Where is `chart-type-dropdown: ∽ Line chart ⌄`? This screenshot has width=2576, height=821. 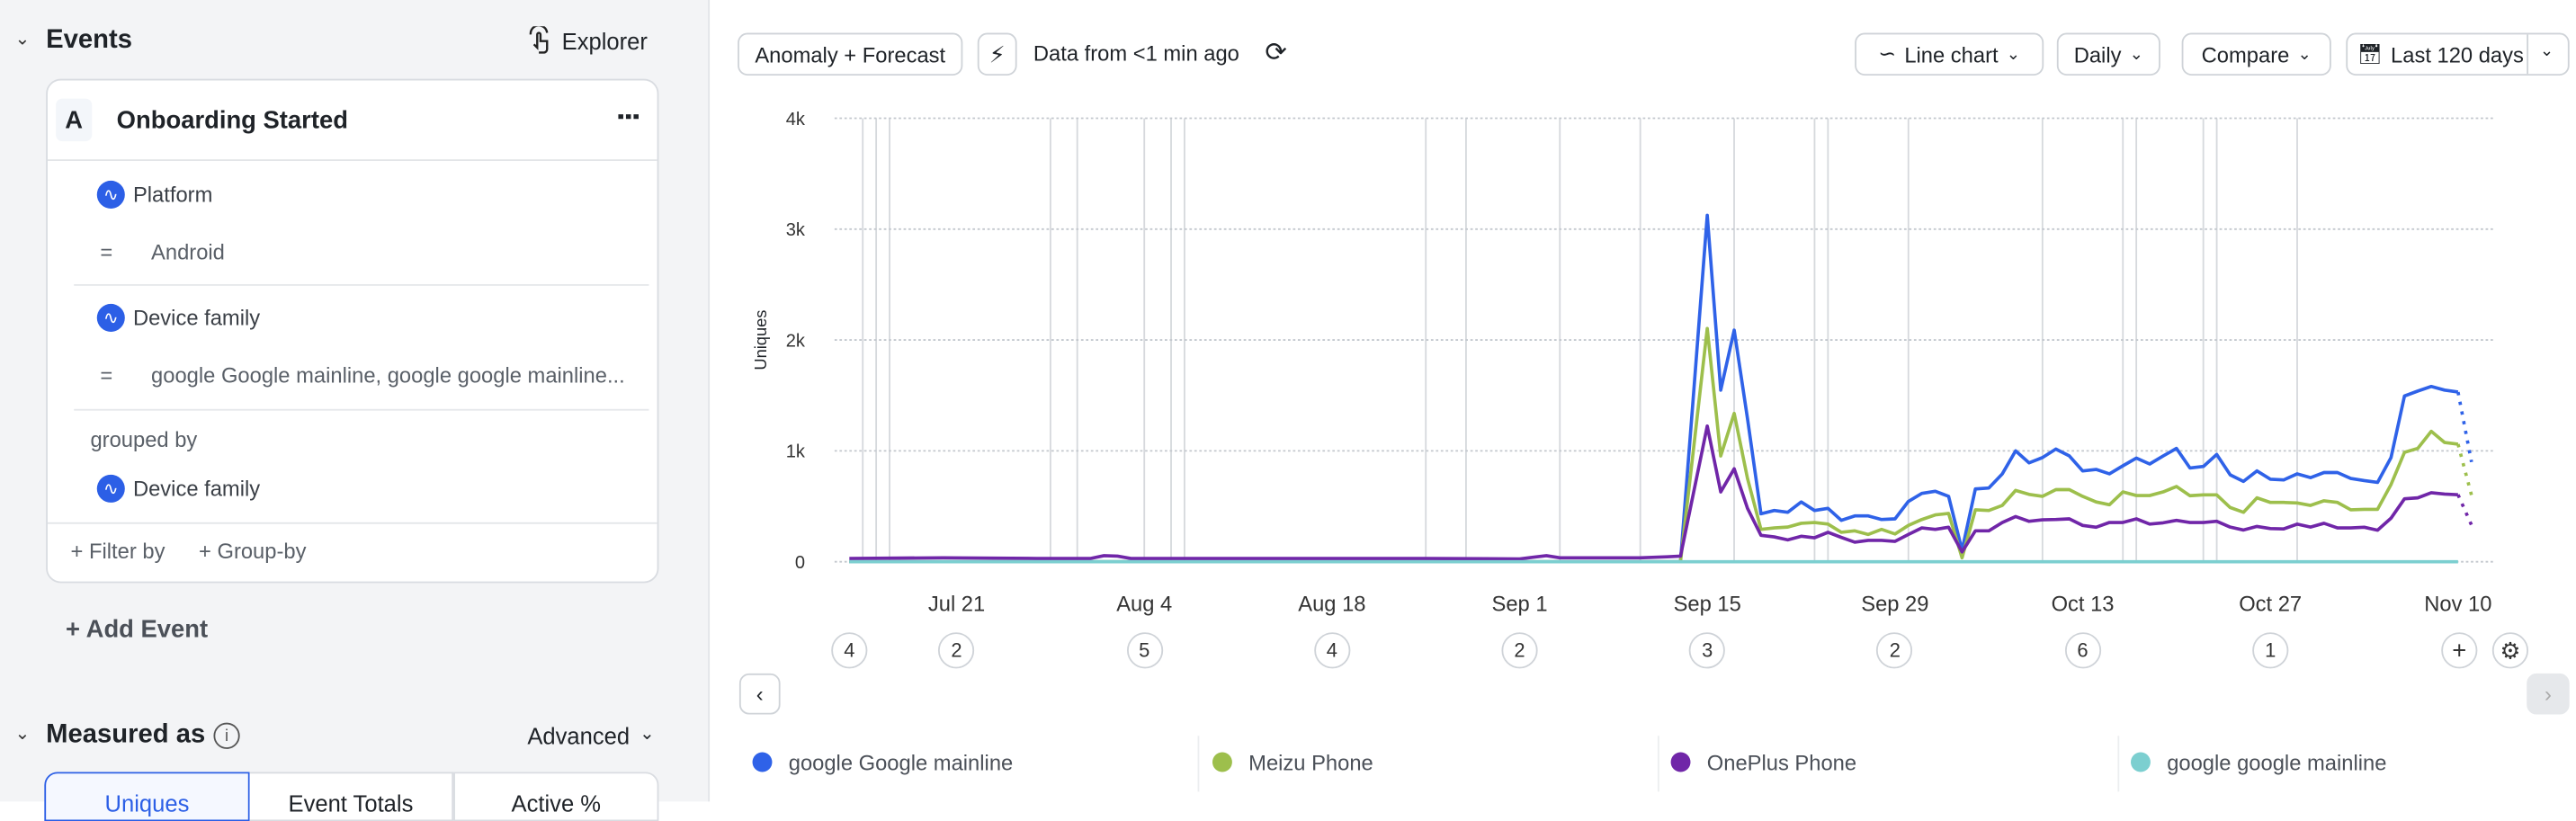 chart-type-dropdown: ∽ Line chart ⌄ is located at coordinates (1949, 54).